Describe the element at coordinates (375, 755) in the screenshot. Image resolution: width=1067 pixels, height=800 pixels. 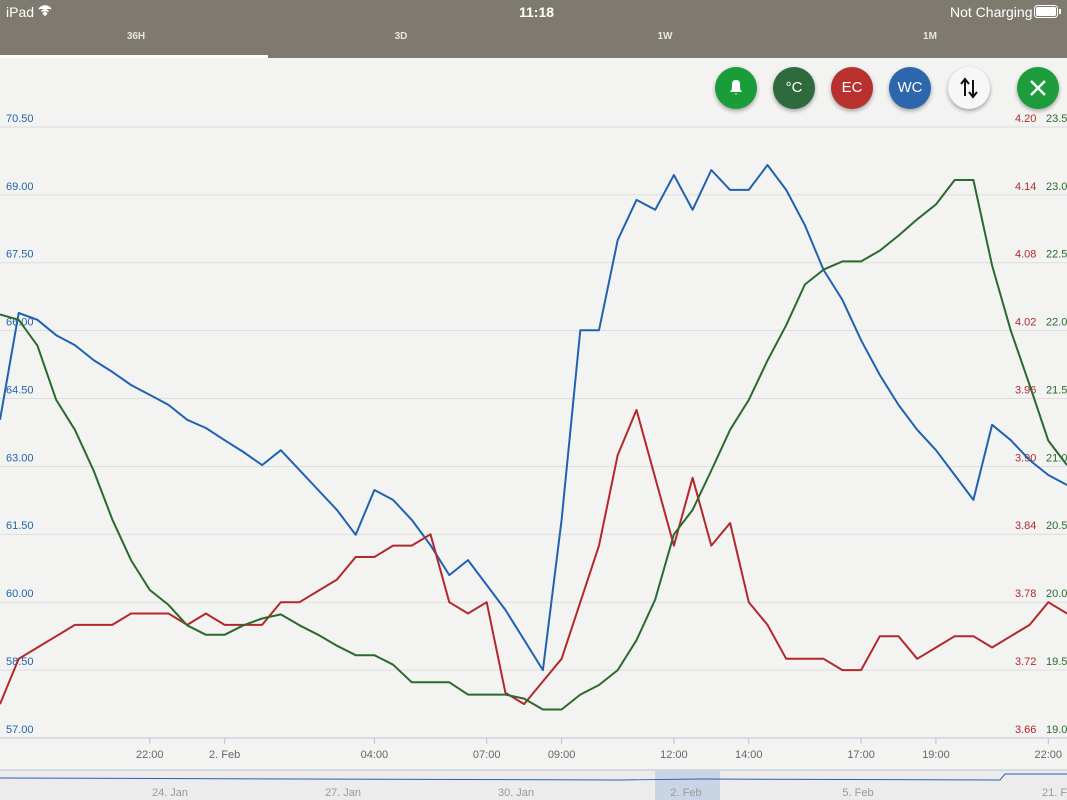
I see `x-tick-label: 04:00` at that location.